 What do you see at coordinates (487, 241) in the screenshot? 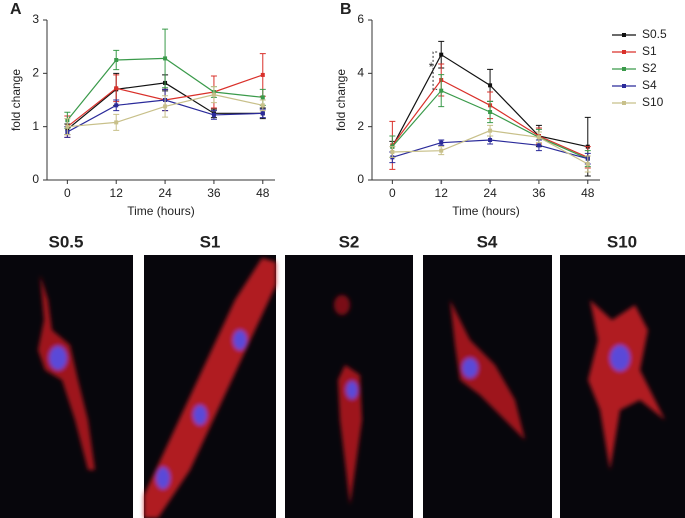
I see `image-label: S4` at bounding box center [487, 241].